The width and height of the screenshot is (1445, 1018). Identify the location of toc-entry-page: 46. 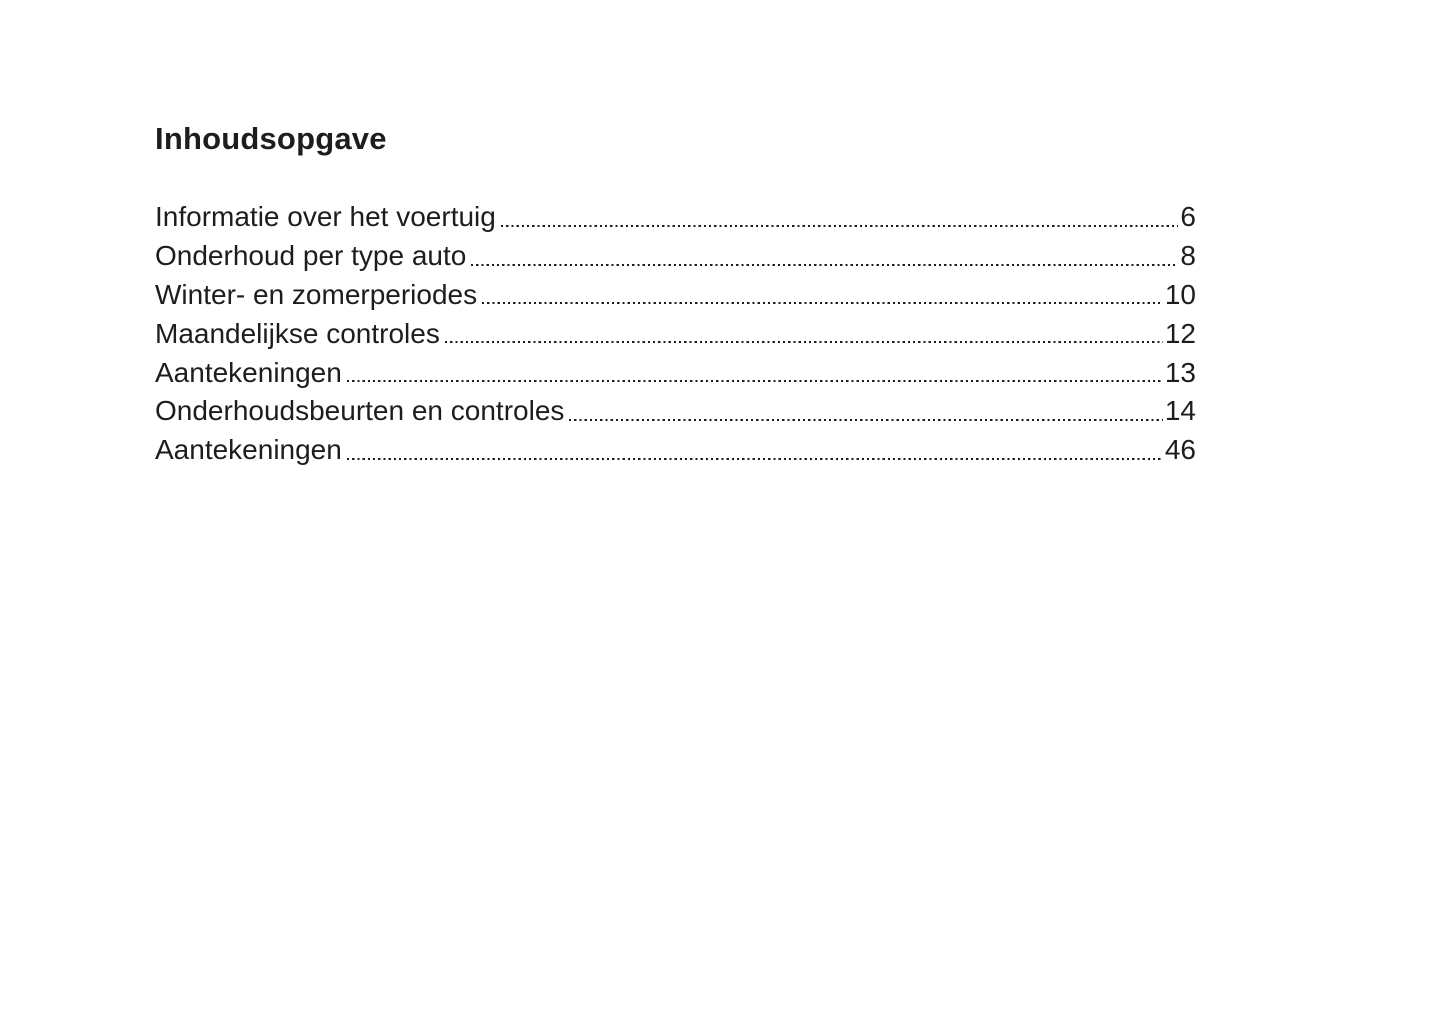
(1180, 450).